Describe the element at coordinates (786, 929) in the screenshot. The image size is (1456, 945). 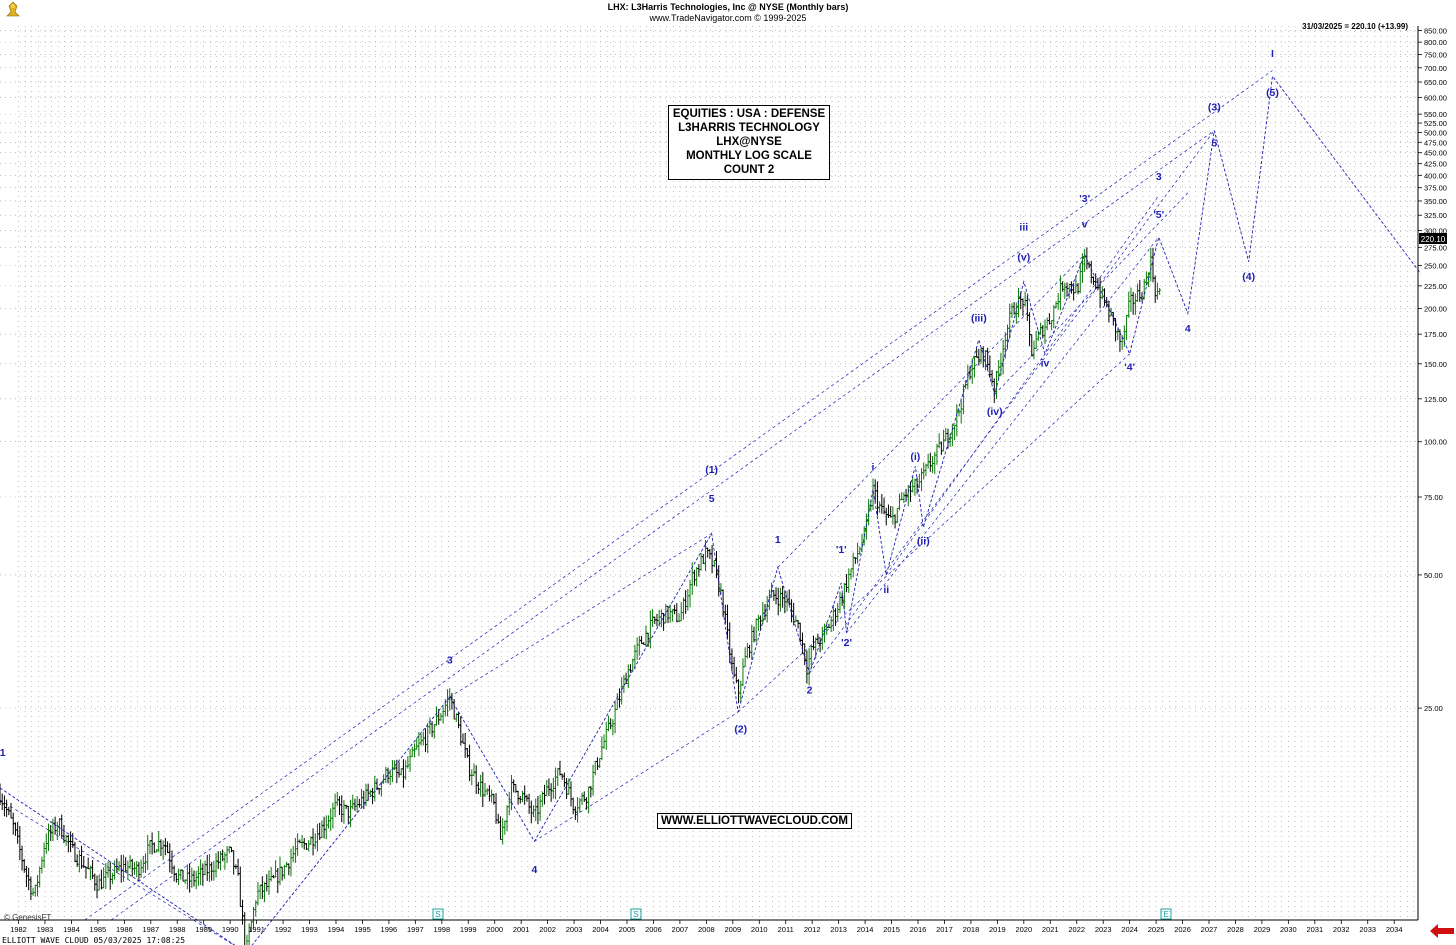
I see `x-tick-label: 2011` at that location.